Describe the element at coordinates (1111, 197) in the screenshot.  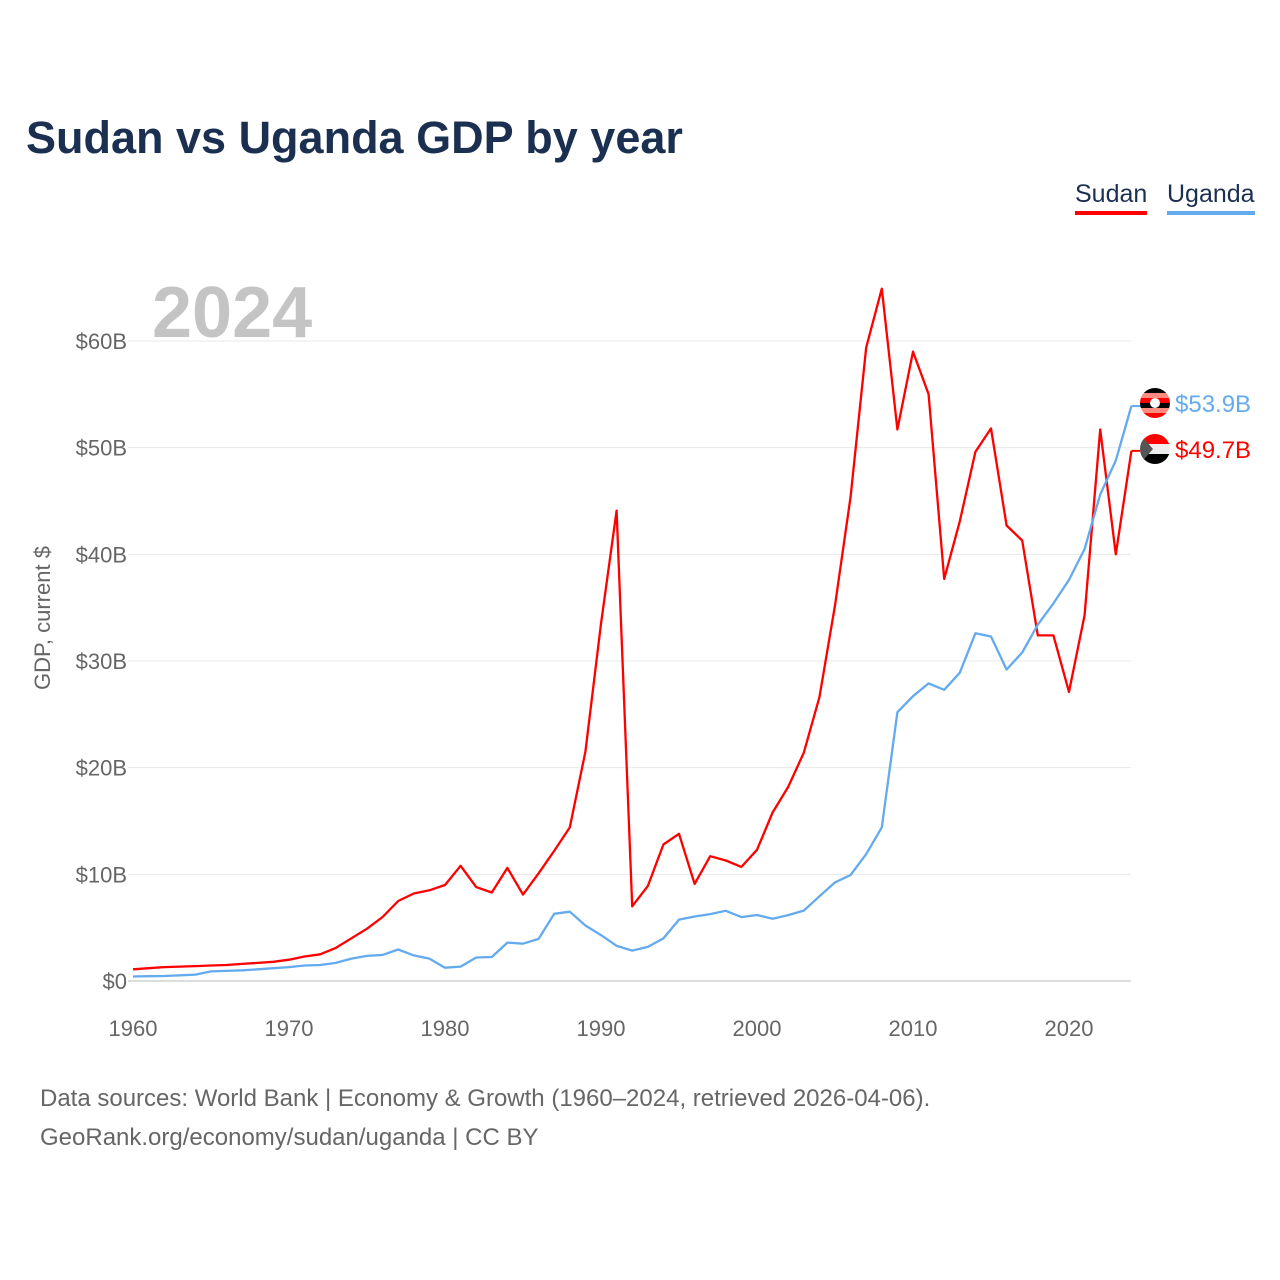
I see `legend-sudan: Sudan` at that location.